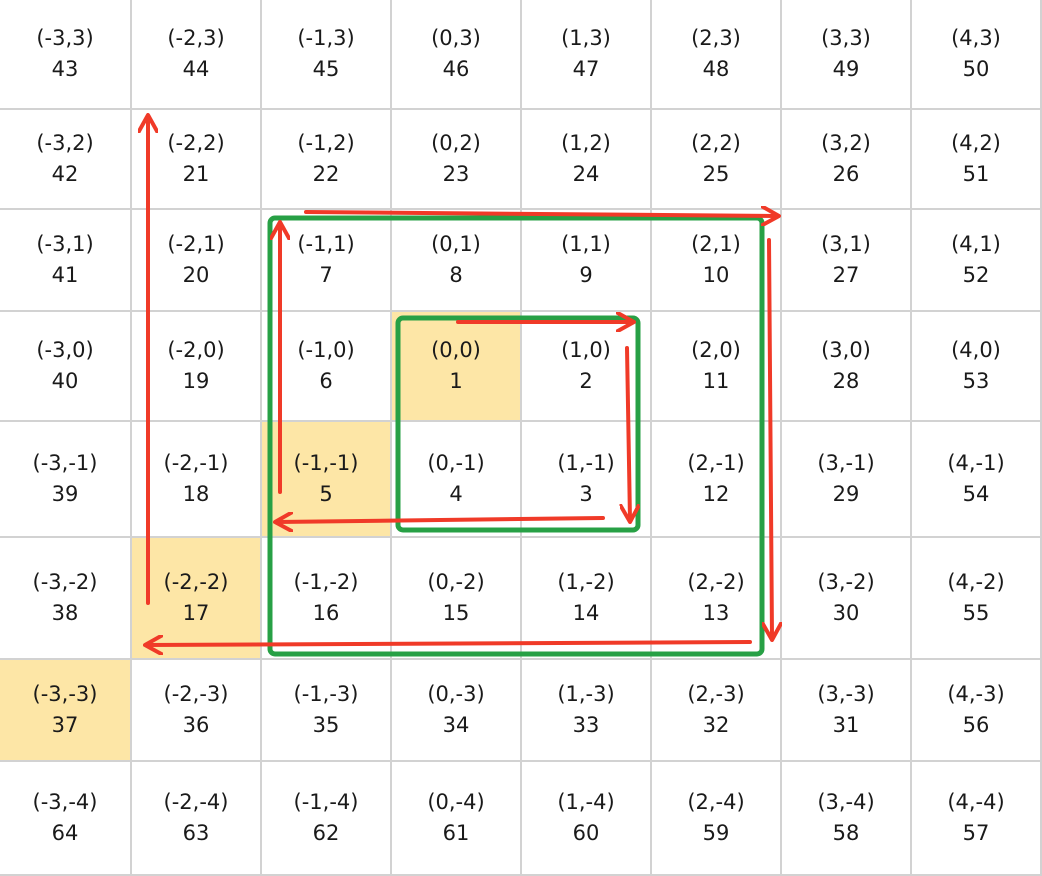  What do you see at coordinates (456, 463) in the screenshot?
I see `cell-coordinate: (0,-1)` at bounding box center [456, 463].